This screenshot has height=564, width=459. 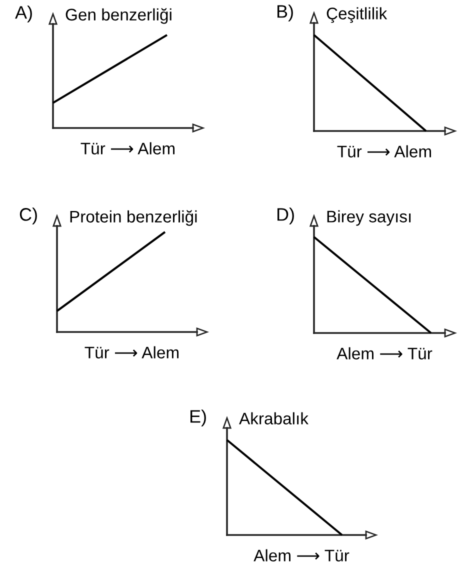 What do you see at coordinates (285, 13) in the screenshot?
I see `chart-title: B)` at bounding box center [285, 13].